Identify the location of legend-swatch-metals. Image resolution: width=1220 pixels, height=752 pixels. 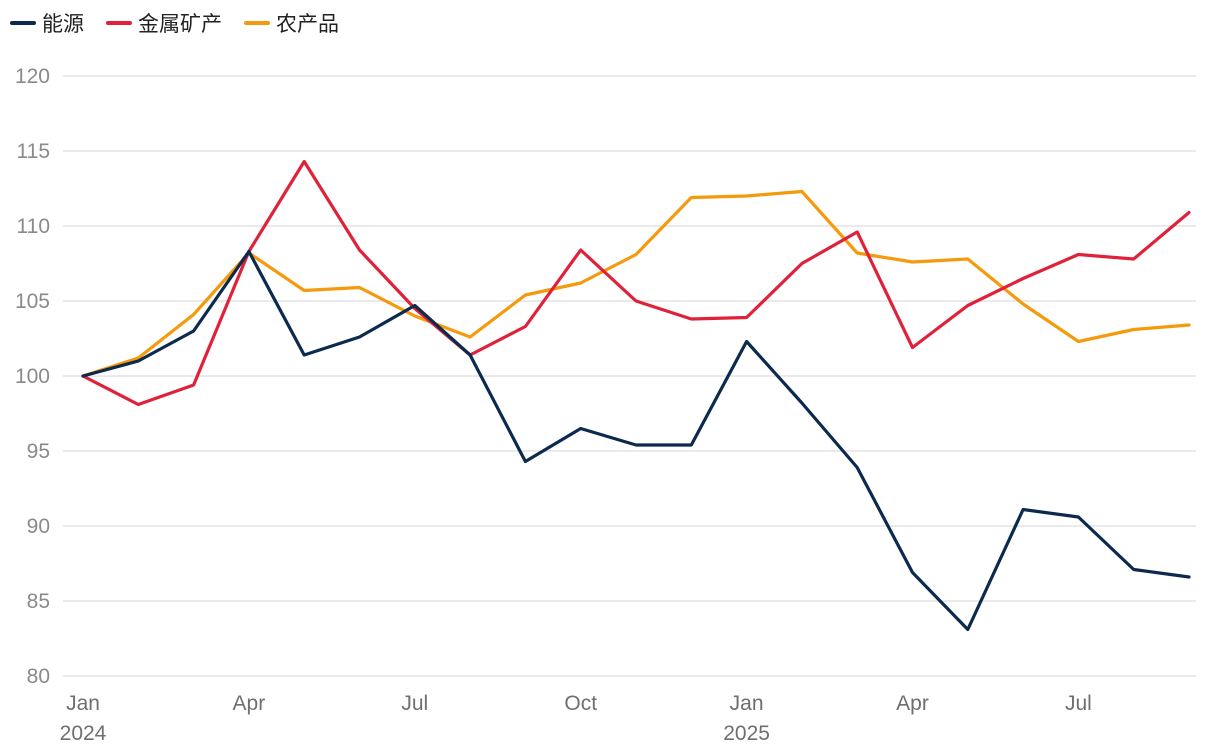
(119, 23).